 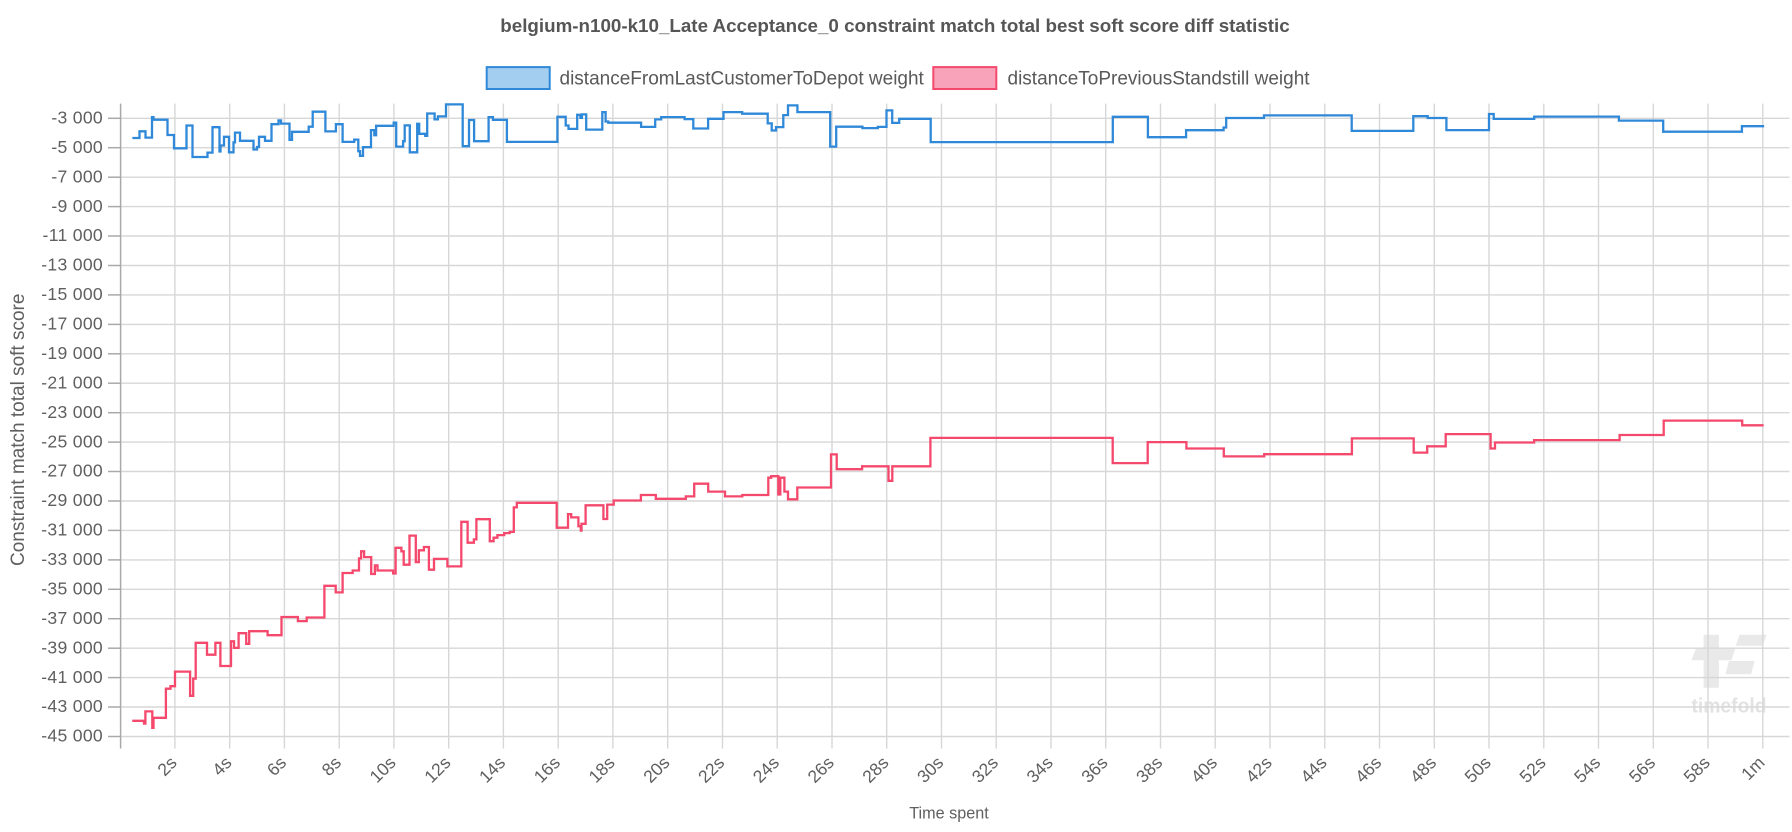 I want to click on svg-text:Constraint match total soft sc: Constraint match total soft score, so click(x=18, y=430).